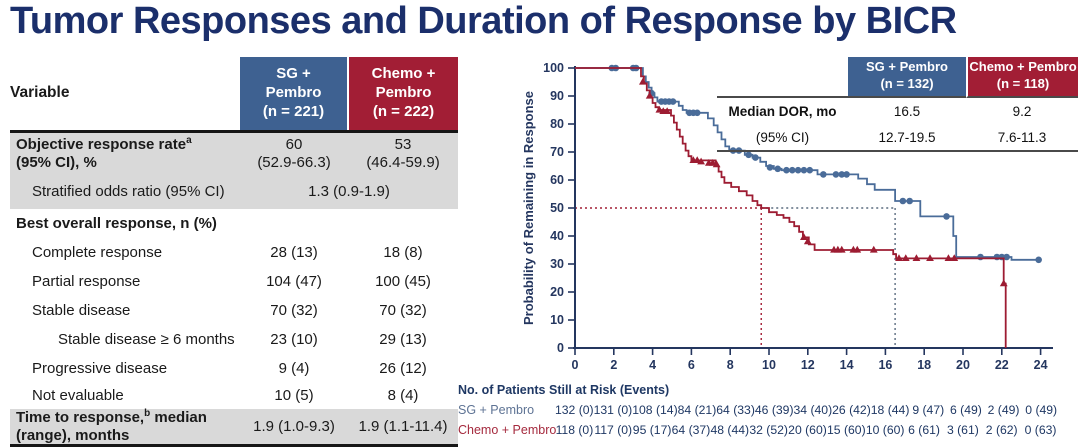 This screenshot has height=447, width=1080. Describe the element at coordinates (963, 365) in the screenshot. I see `x-tick-label: 20` at that location.